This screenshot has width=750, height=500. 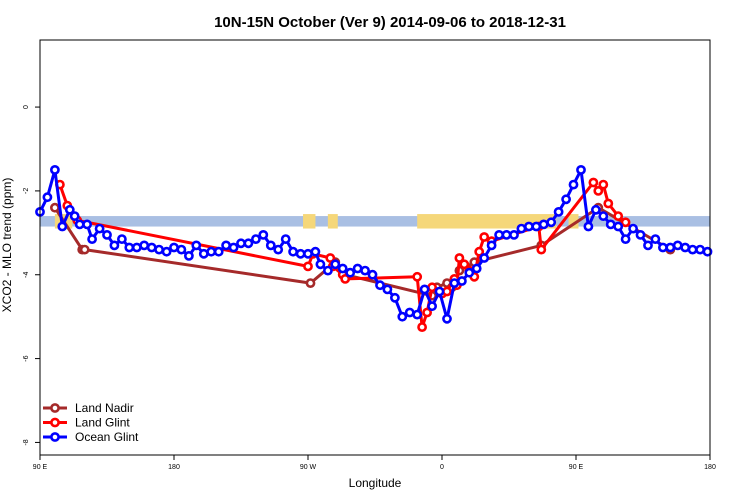 I want to click on legend-entry: Land Glint, so click(x=86, y=423).